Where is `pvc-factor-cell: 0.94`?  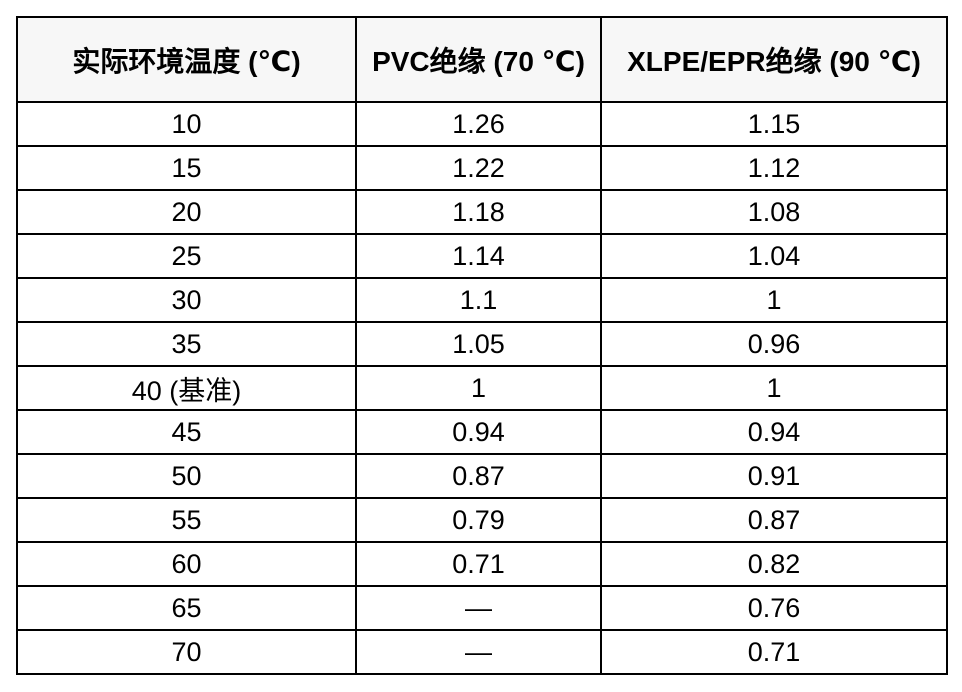 pvc-factor-cell: 0.94 is located at coordinates (478, 432).